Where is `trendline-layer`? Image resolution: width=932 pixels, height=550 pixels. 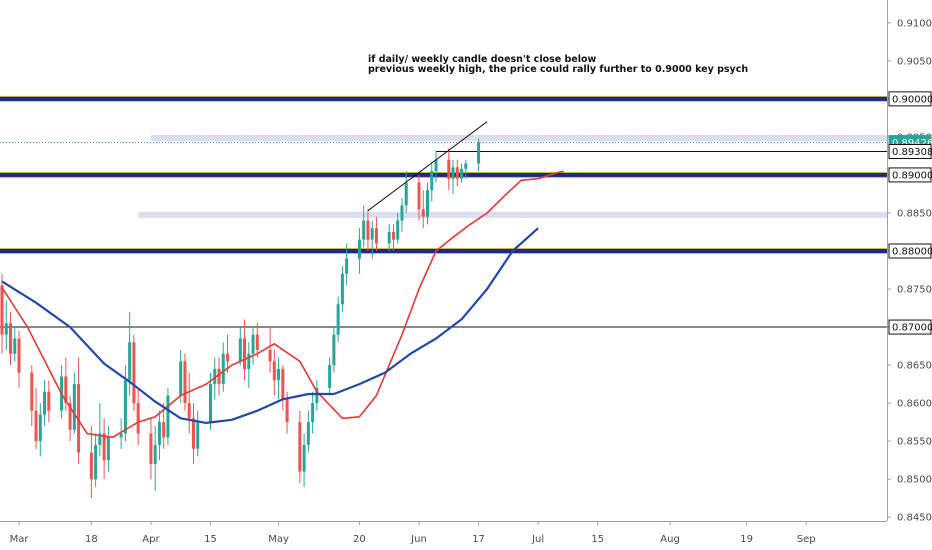
trendline-layer is located at coordinates (427, 166).